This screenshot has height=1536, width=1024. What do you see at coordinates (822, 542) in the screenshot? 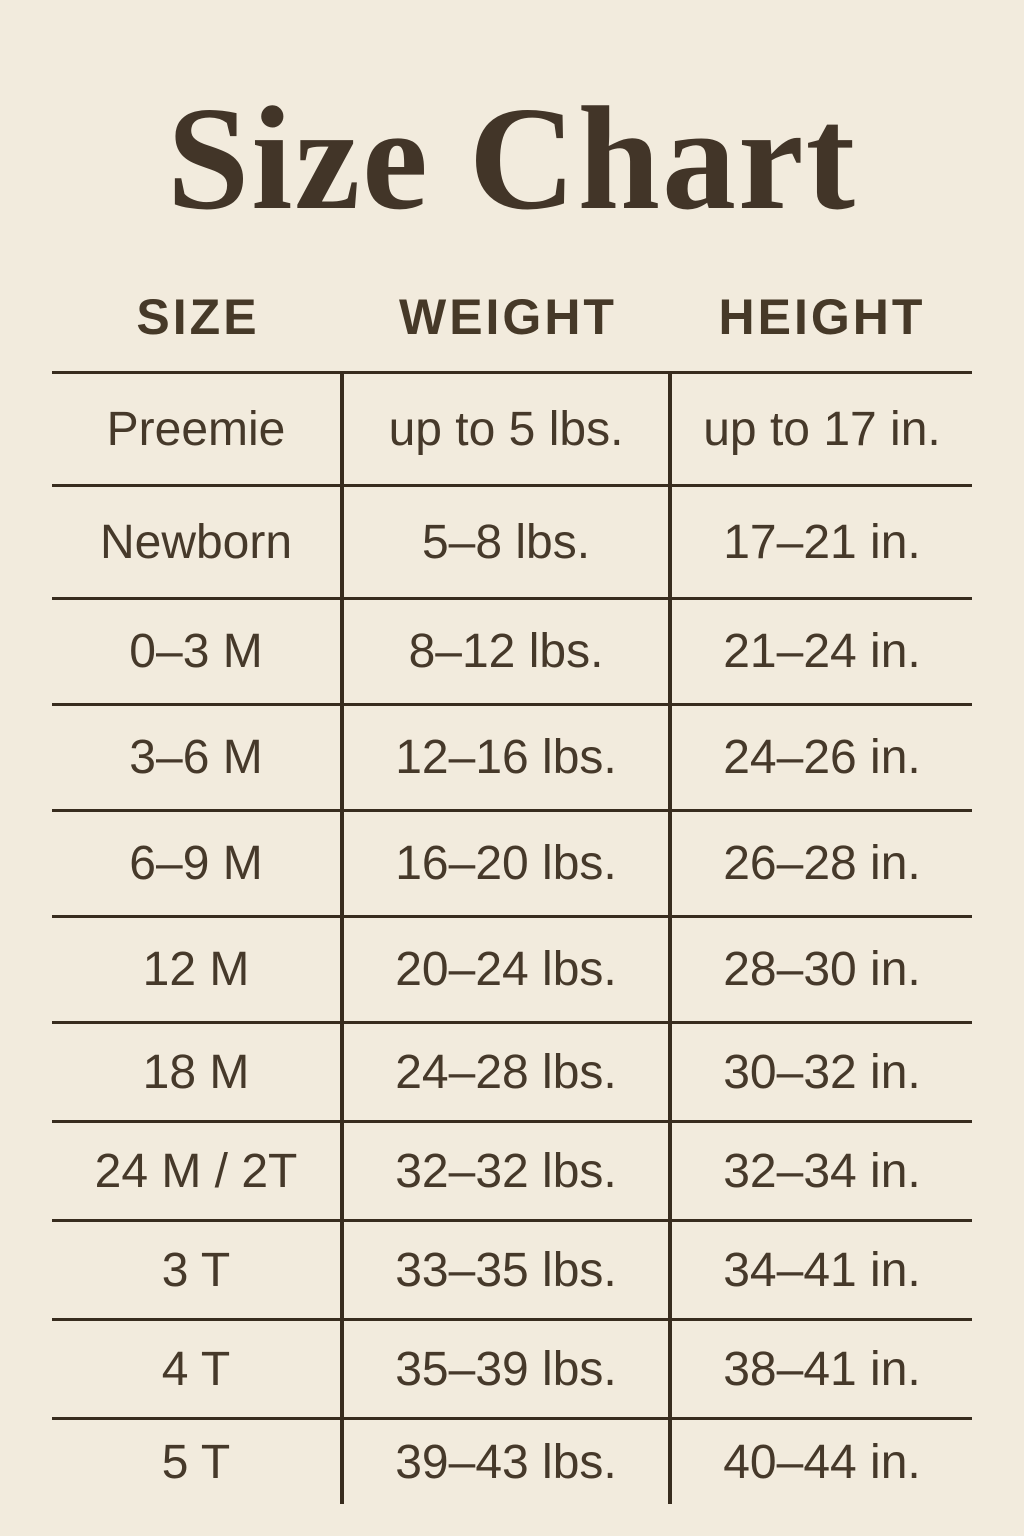
I see `height-cell: 17–21 in.` at bounding box center [822, 542].